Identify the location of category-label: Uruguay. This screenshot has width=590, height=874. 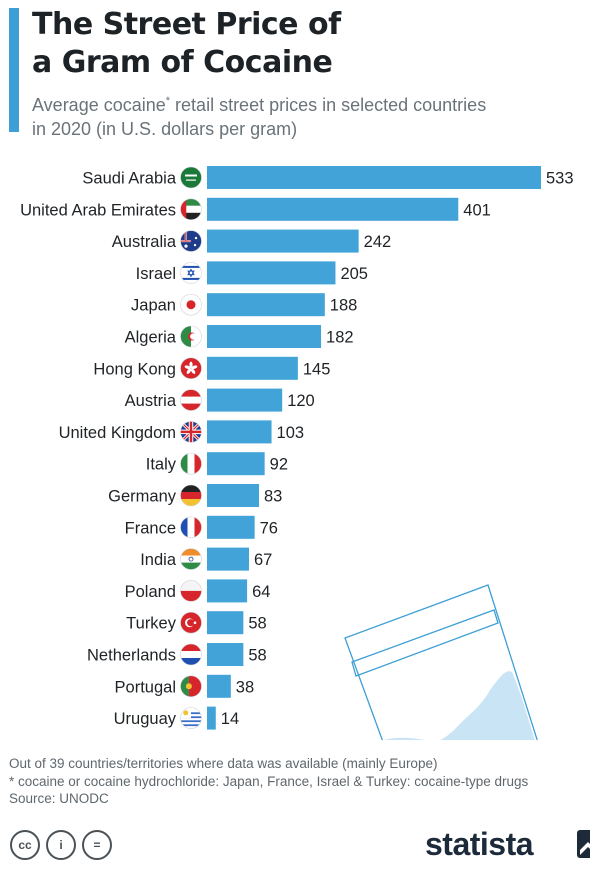
(145, 719).